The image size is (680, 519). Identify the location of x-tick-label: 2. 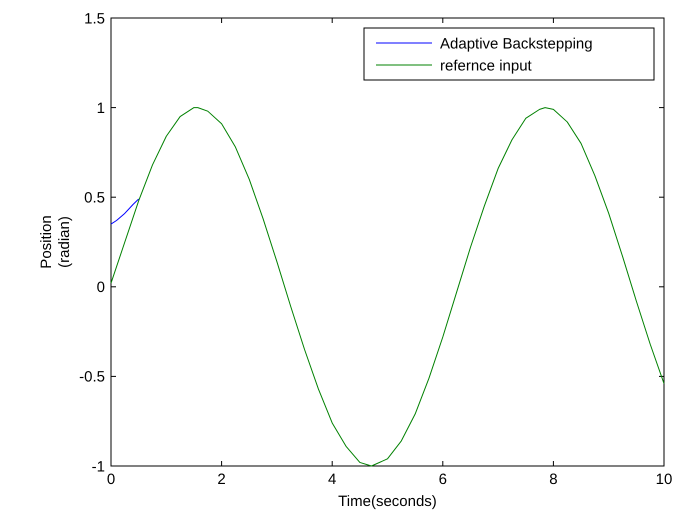
(221, 479).